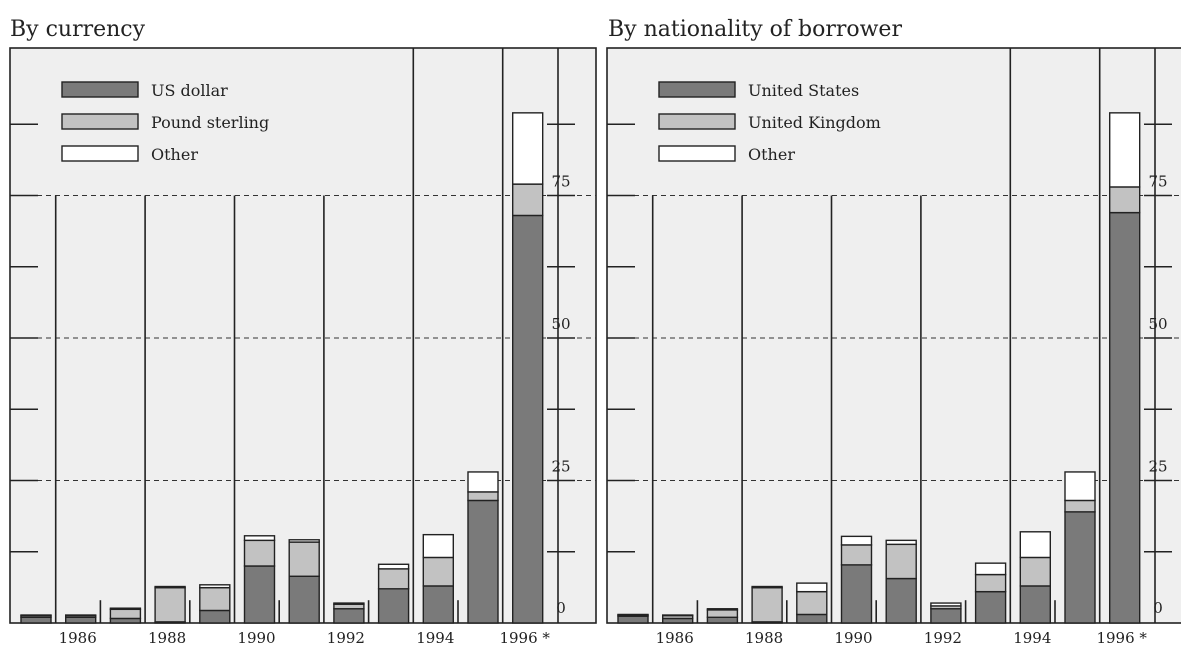 The width and height of the screenshot is (1181, 647). Describe the element at coordinates (814, 122) in the screenshot. I see `legend-label: United Kingdom` at that location.